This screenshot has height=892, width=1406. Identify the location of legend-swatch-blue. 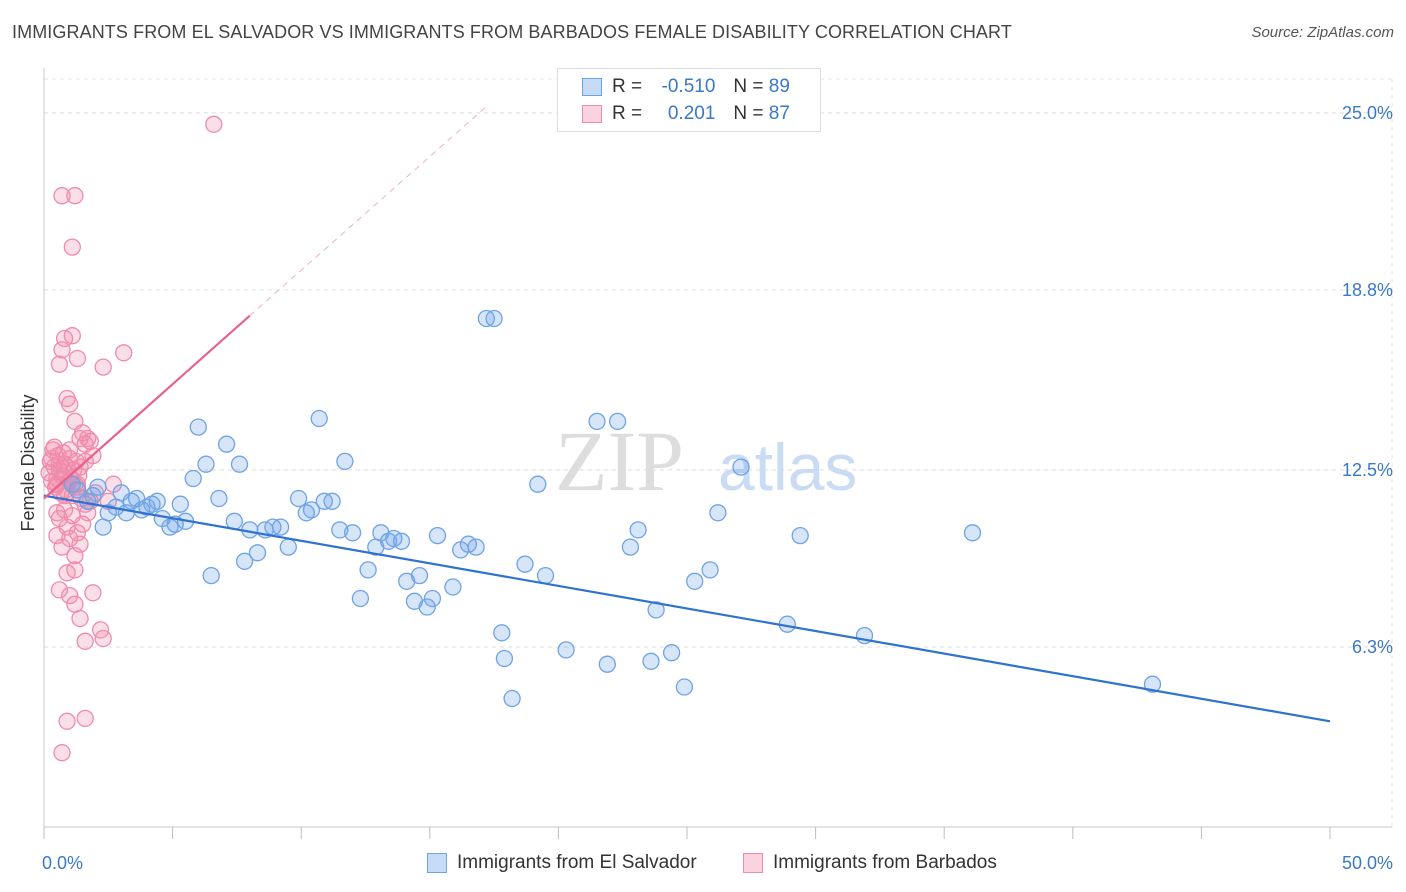
(592, 87).